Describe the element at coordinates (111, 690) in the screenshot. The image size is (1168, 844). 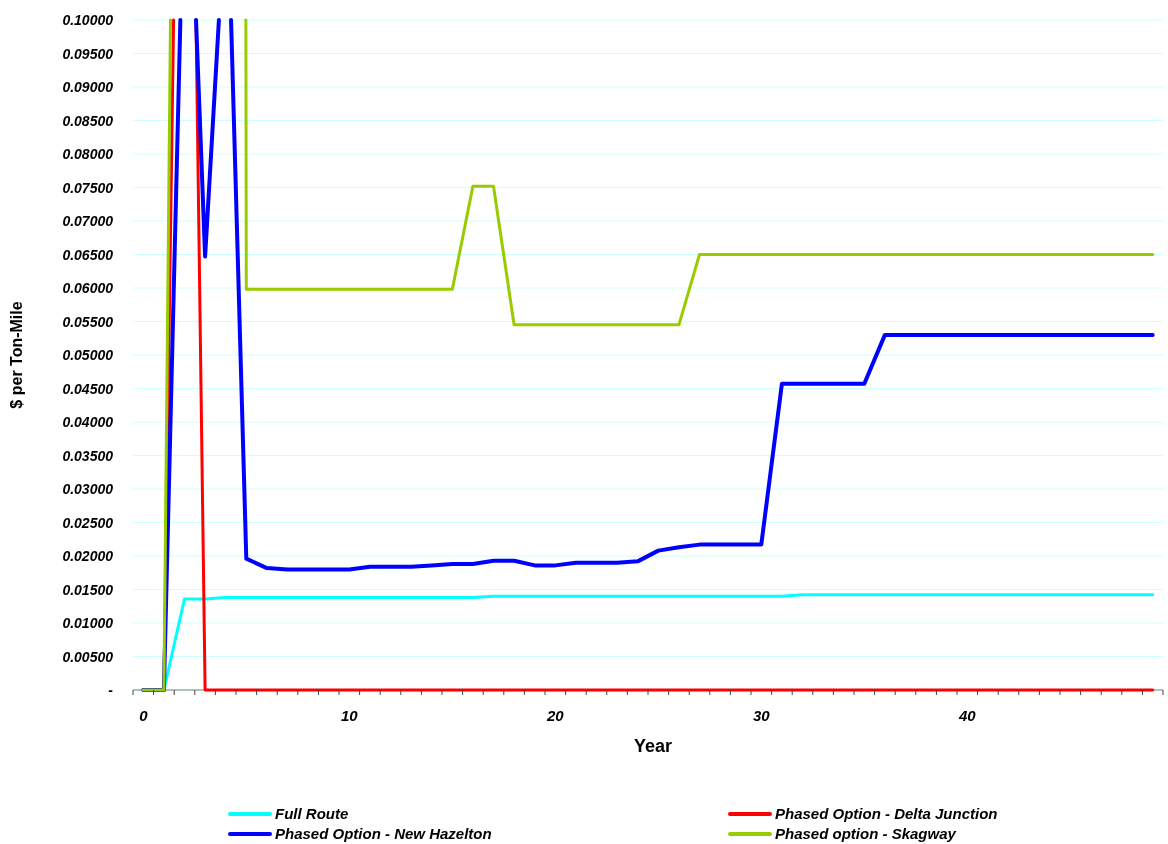
I see `y-tick-label: -` at that location.